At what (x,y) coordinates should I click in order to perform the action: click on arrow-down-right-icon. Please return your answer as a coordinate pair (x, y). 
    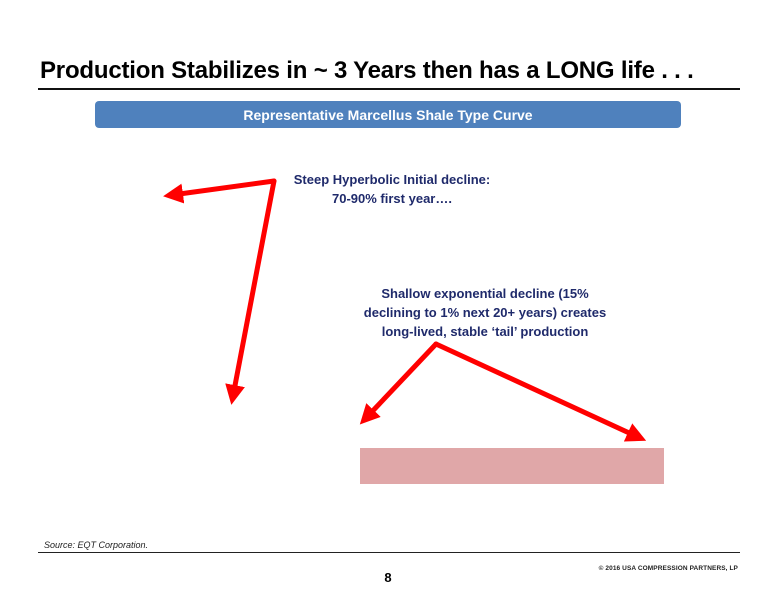
    Looking at the image, I should click on (540, 391).